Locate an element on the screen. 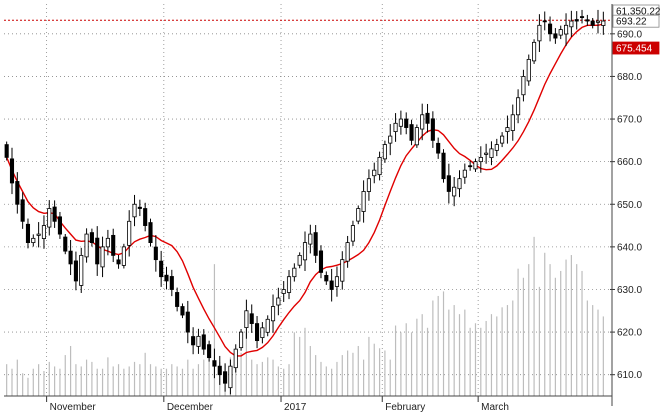 The image size is (660, 412). y-tick-label: 620.0 is located at coordinates (629, 333).